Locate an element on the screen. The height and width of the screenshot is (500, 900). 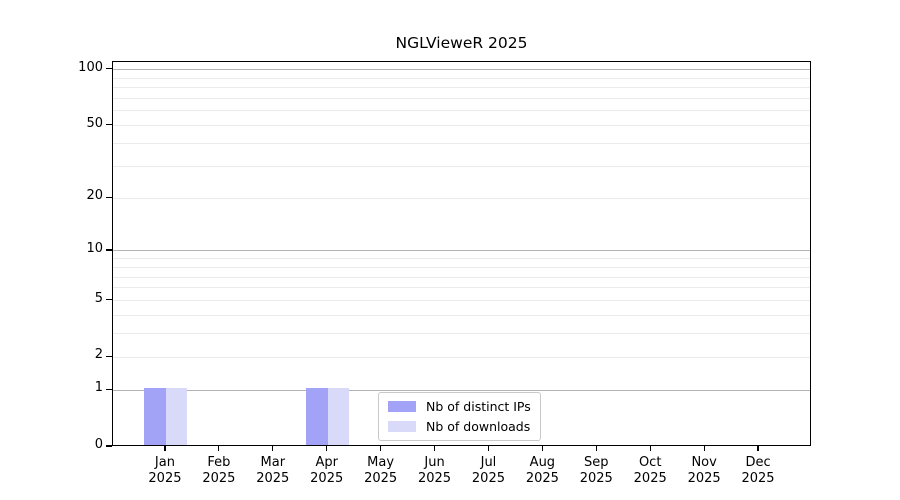
legend-swatch-downloads is located at coordinates (402, 426).